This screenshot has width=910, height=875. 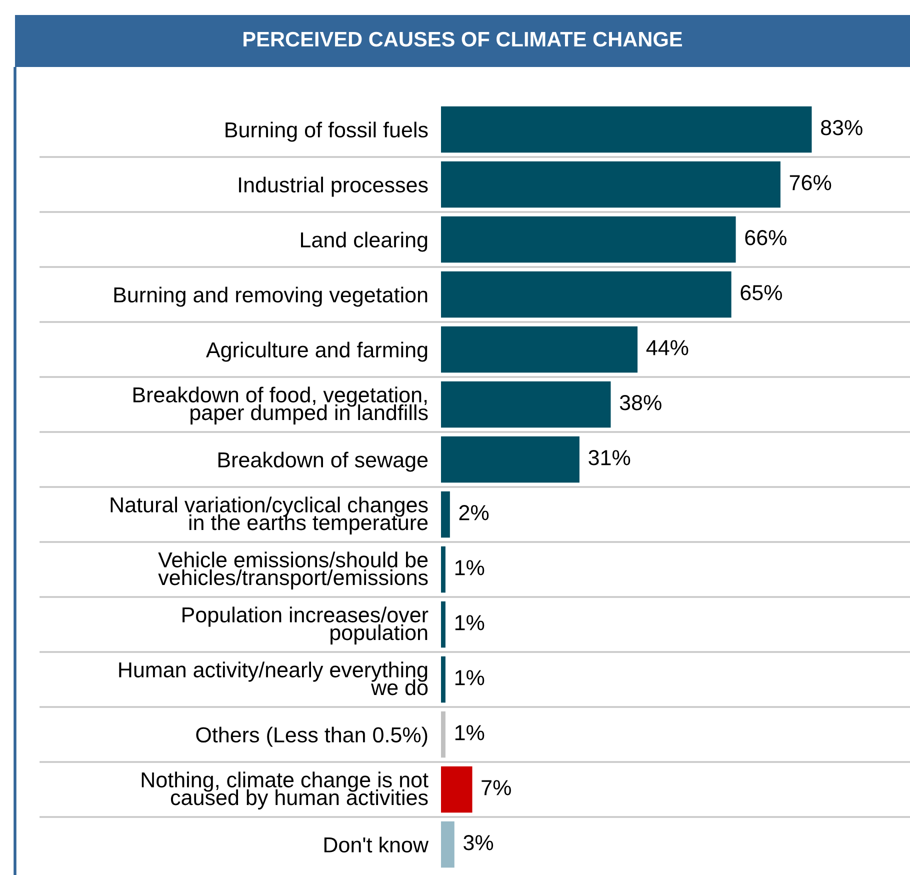 I want to click on y-tick-label: Natural variation/cyclical changes in the earths temperature, so click(x=269, y=515).